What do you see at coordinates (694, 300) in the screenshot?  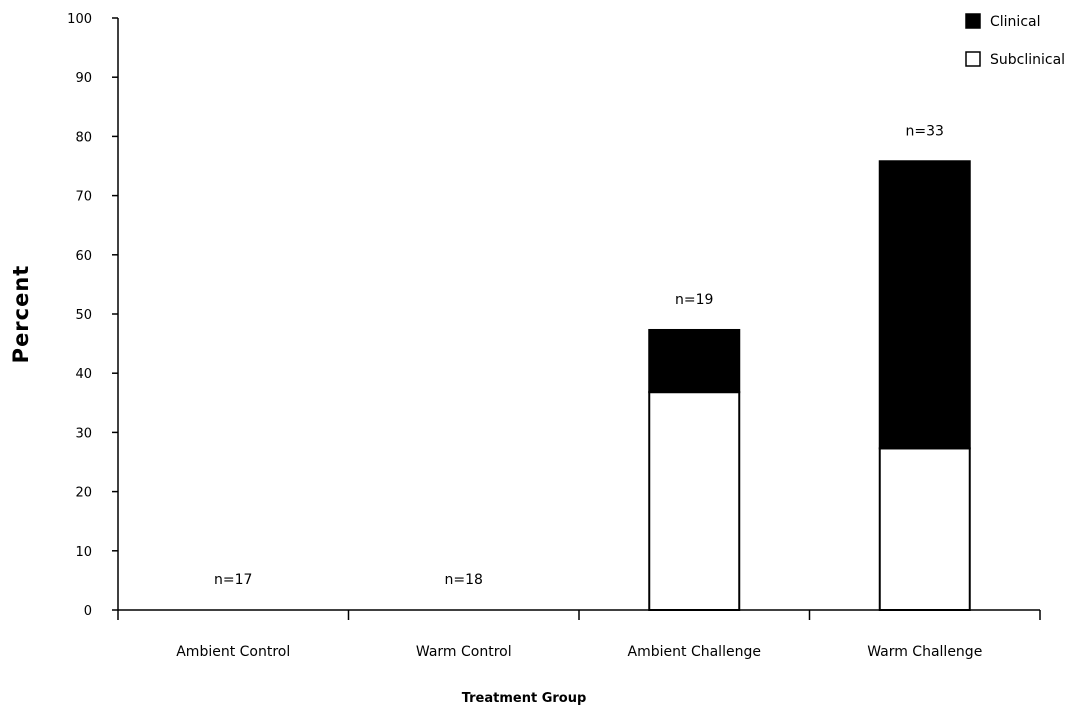 I see `n-label: n=19` at bounding box center [694, 300].